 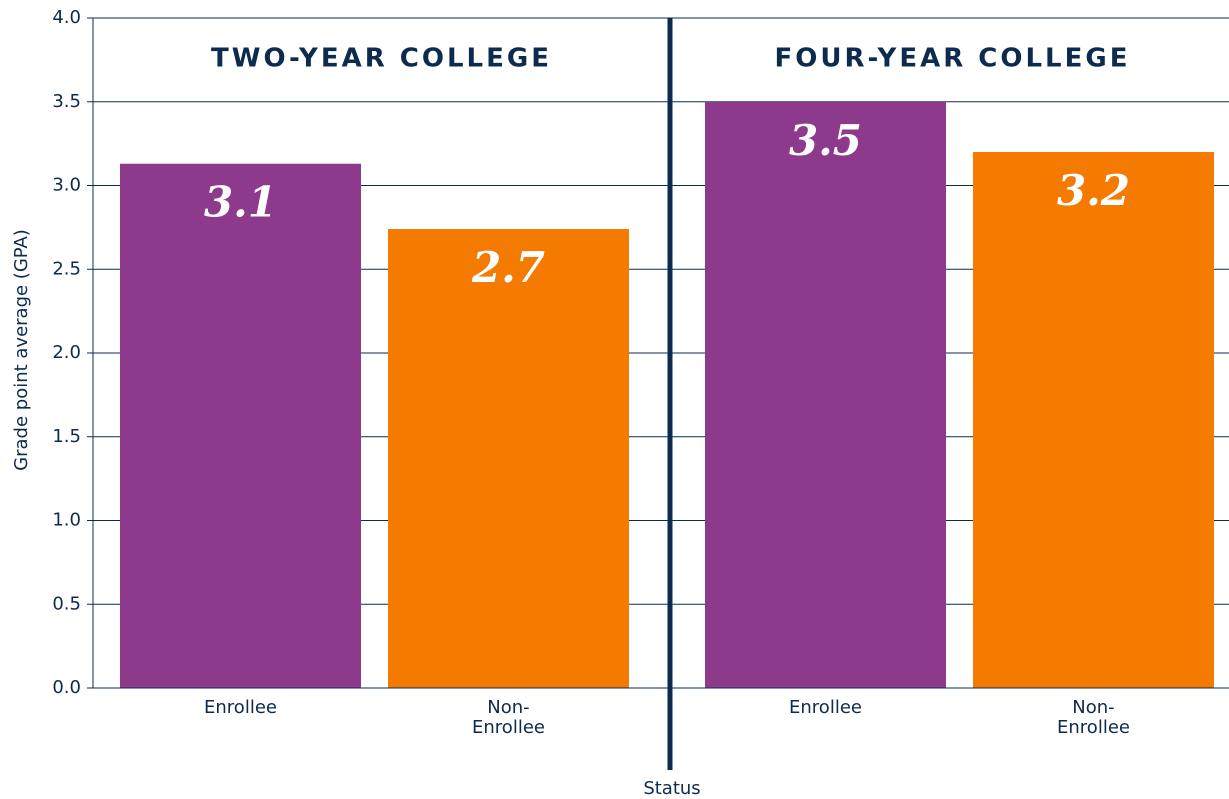 What do you see at coordinates (66, 687) in the screenshot?
I see `y-tick-label: 0.0` at bounding box center [66, 687].